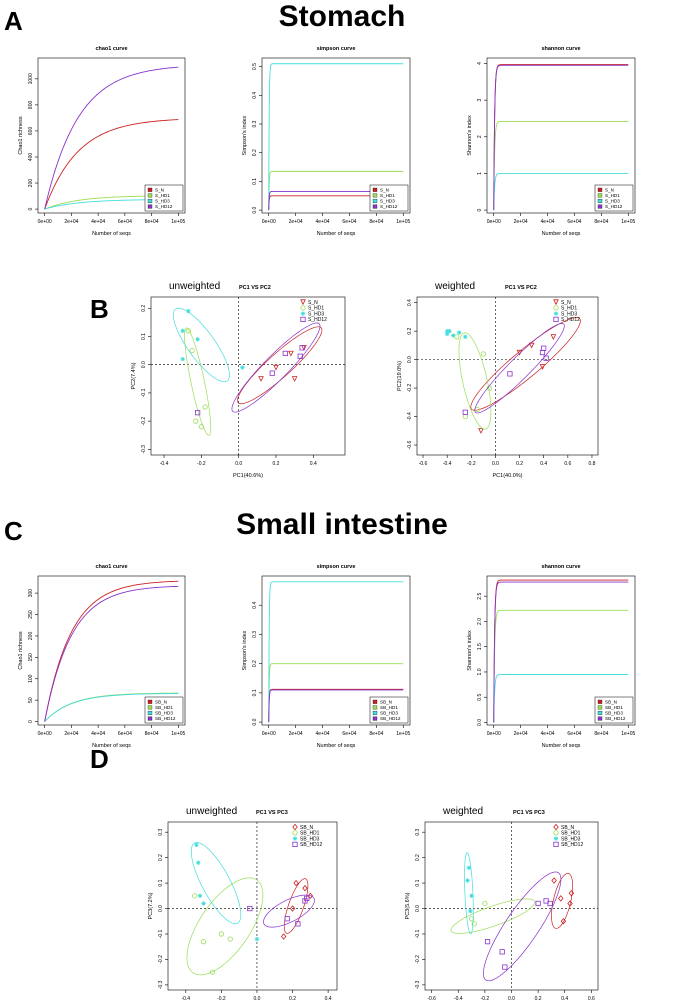  I want to click on series-line-sb-hd1, so click(336, 693).